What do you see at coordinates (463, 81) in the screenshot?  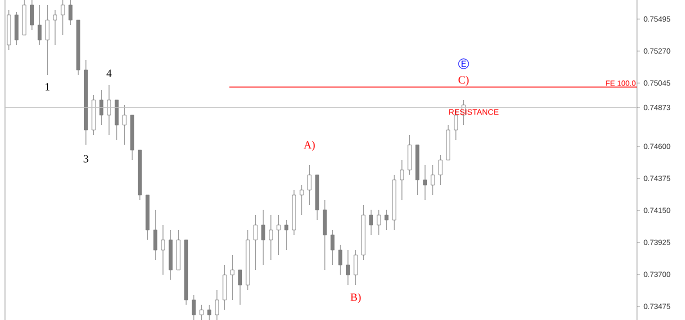 I see `annotation: C)` at bounding box center [463, 81].